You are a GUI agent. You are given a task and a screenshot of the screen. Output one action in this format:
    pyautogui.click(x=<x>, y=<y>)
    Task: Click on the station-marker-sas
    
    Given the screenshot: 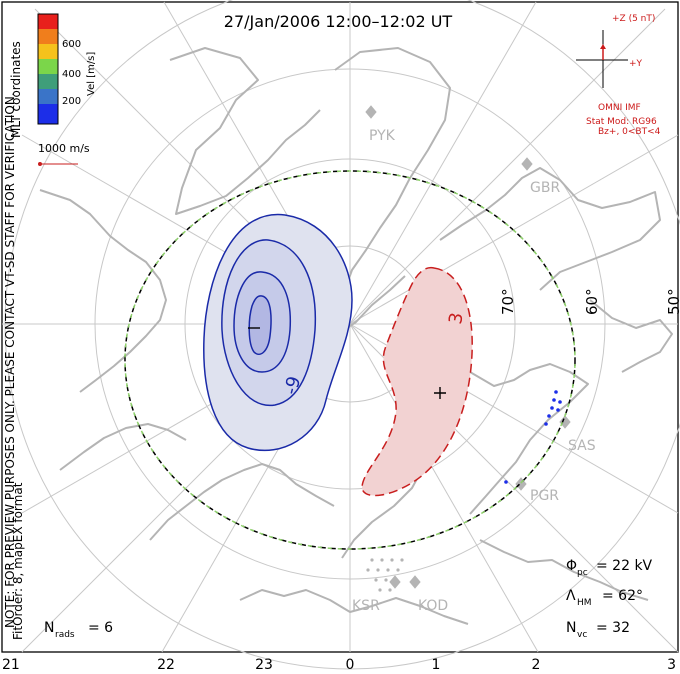 What is the action you would take?
    pyautogui.click(x=565, y=422)
    